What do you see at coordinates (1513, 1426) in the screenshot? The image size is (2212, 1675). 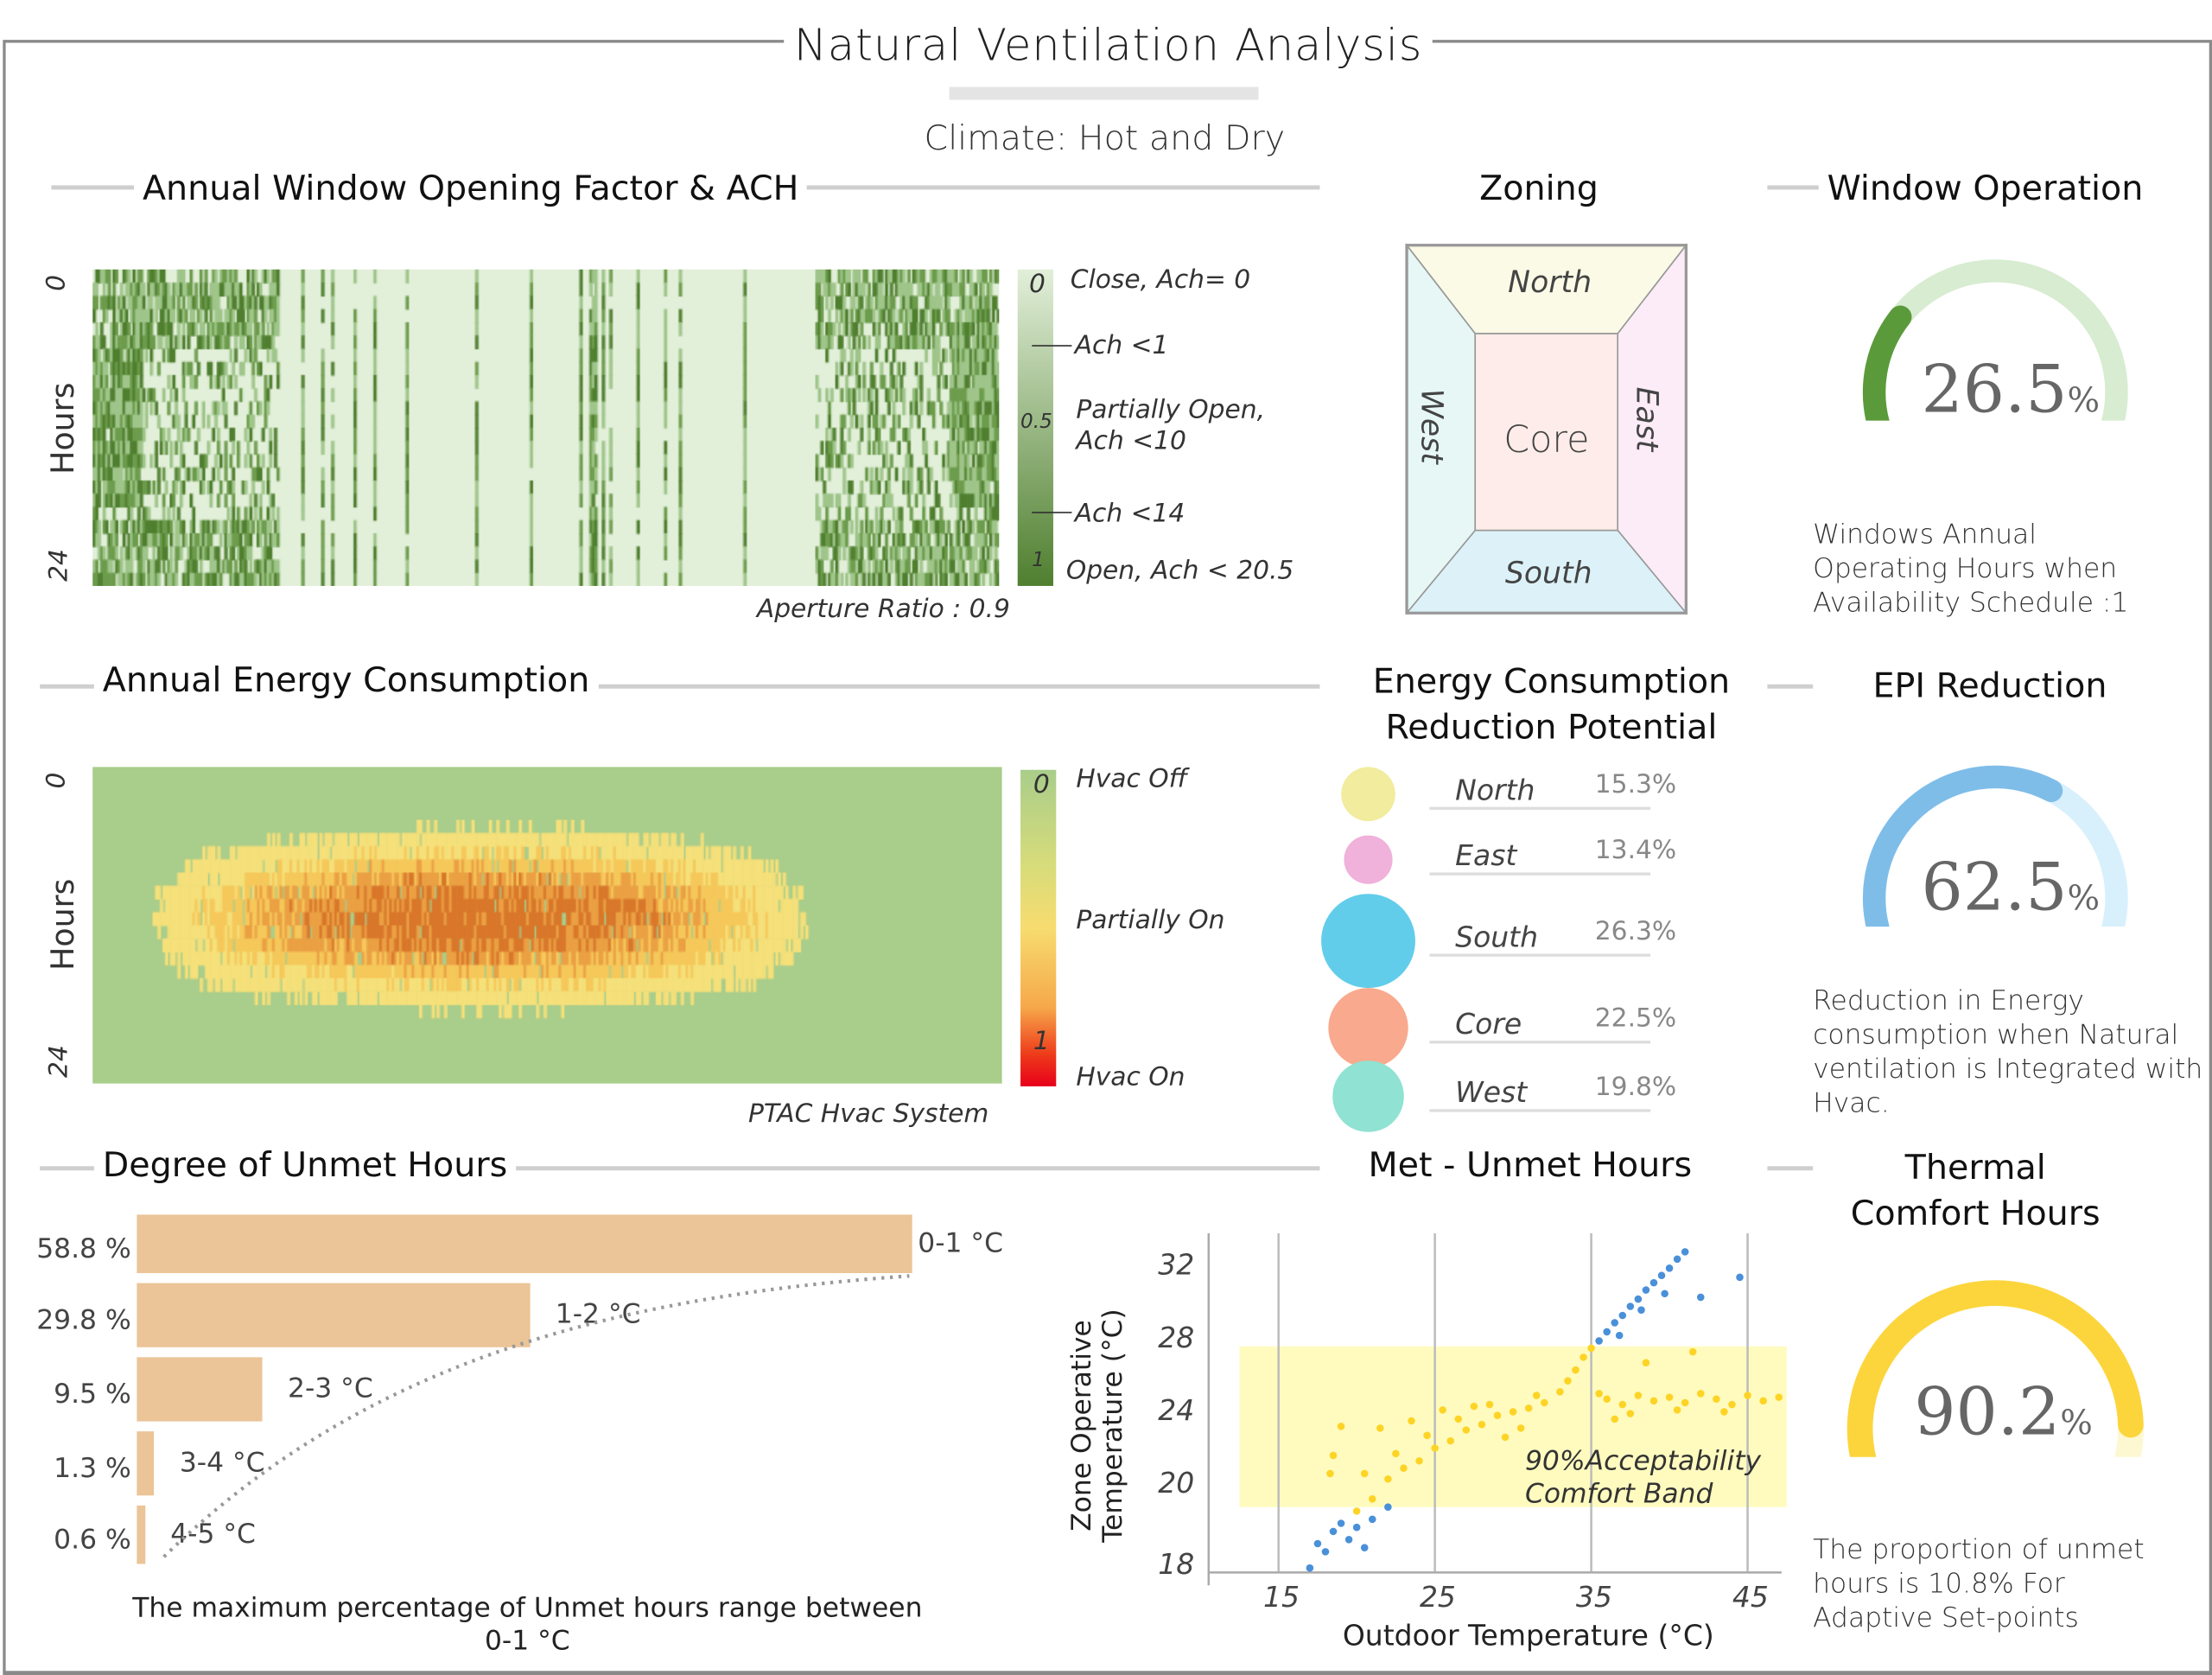 I see `comfort-band` at bounding box center [1513, 1426].